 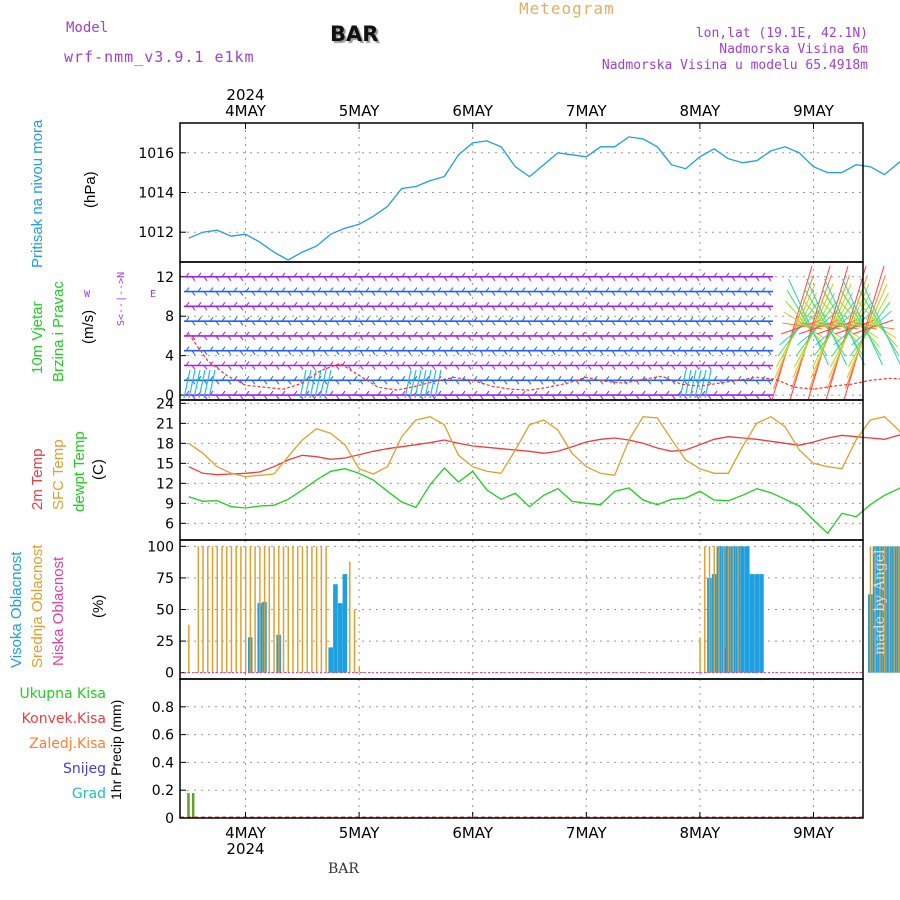 What do you see at coordinates (544, 501) in the screenshot?
I see `temp-dewpt-line` at bounding box center [544, 501].